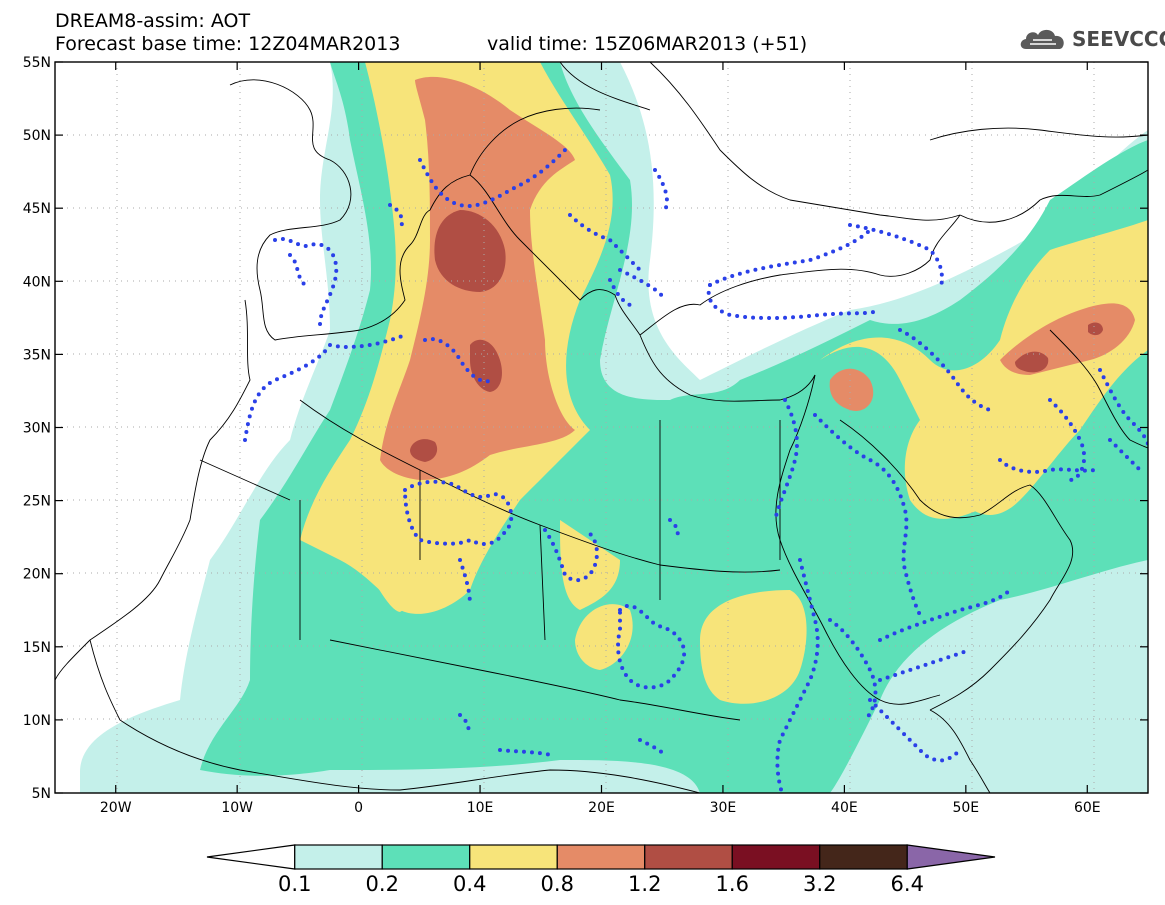  What do you see at coordinates (37, 502) in the screenshot?
I see `latitude-label: 25N` at bounding box center [37, 502].